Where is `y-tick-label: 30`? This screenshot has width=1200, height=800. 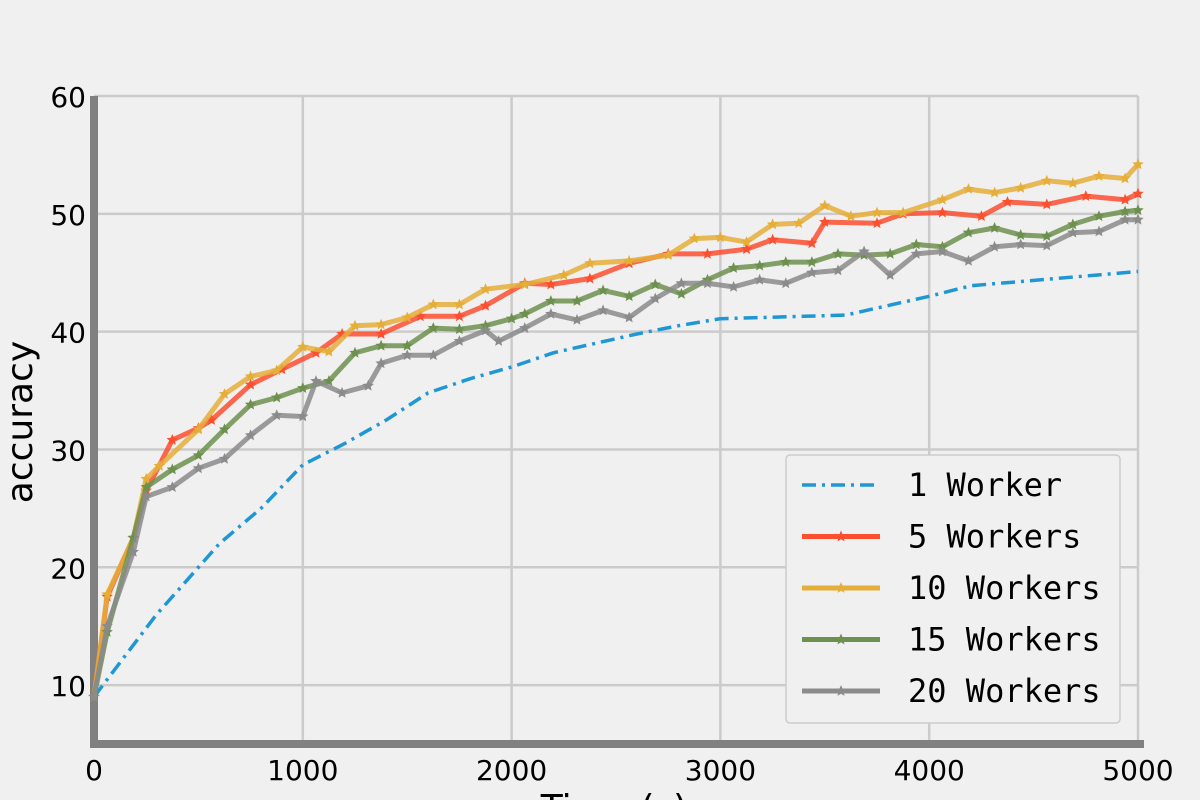
y-tick-label: 30 is located at coordinates (68, 450).